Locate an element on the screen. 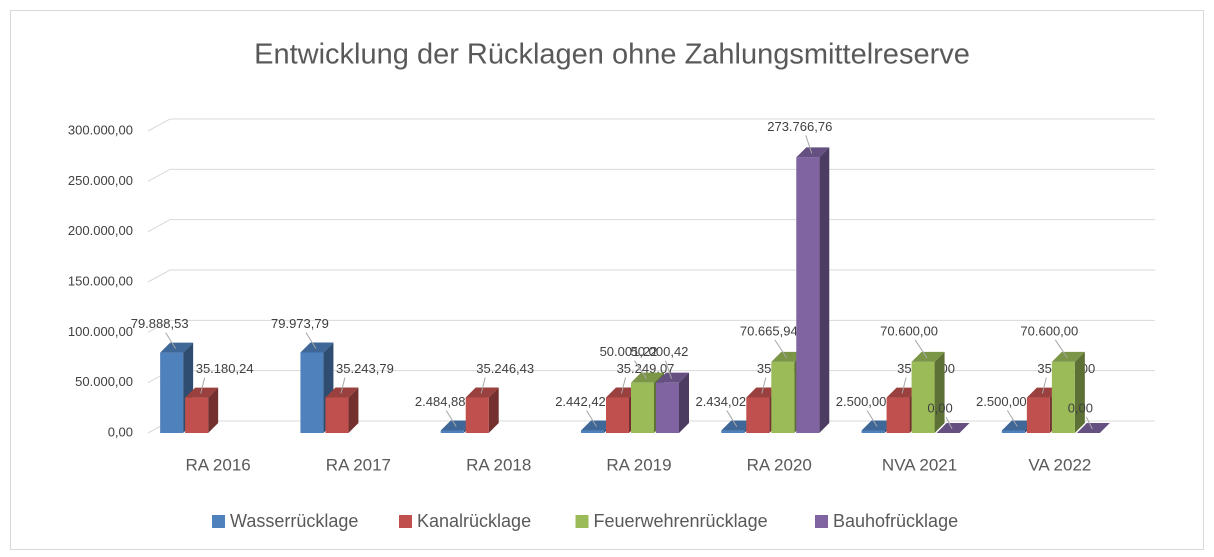  y-tick-label: 250.000,00 is located at coordinates (100, 180).